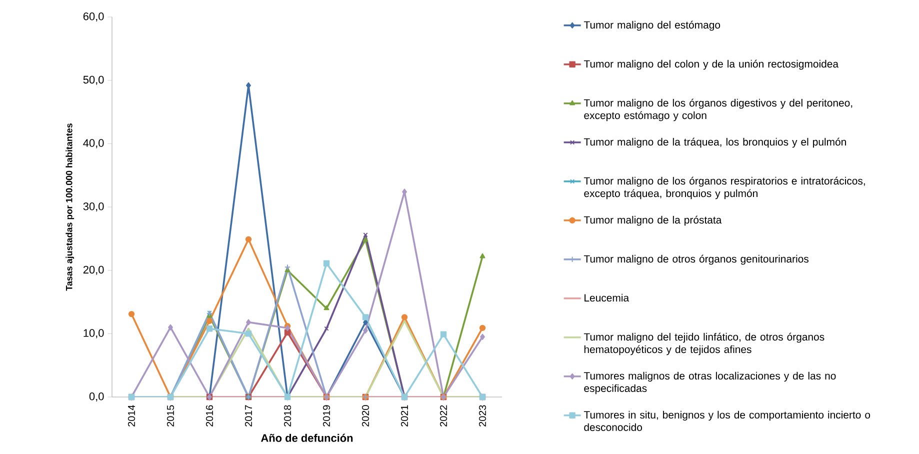 This screenshot has height=454, width=919. What do you see at coordinates (93, 17) in the screenshot?
I see `y-tick-label: 60,0` at bounding box center [93, 17].